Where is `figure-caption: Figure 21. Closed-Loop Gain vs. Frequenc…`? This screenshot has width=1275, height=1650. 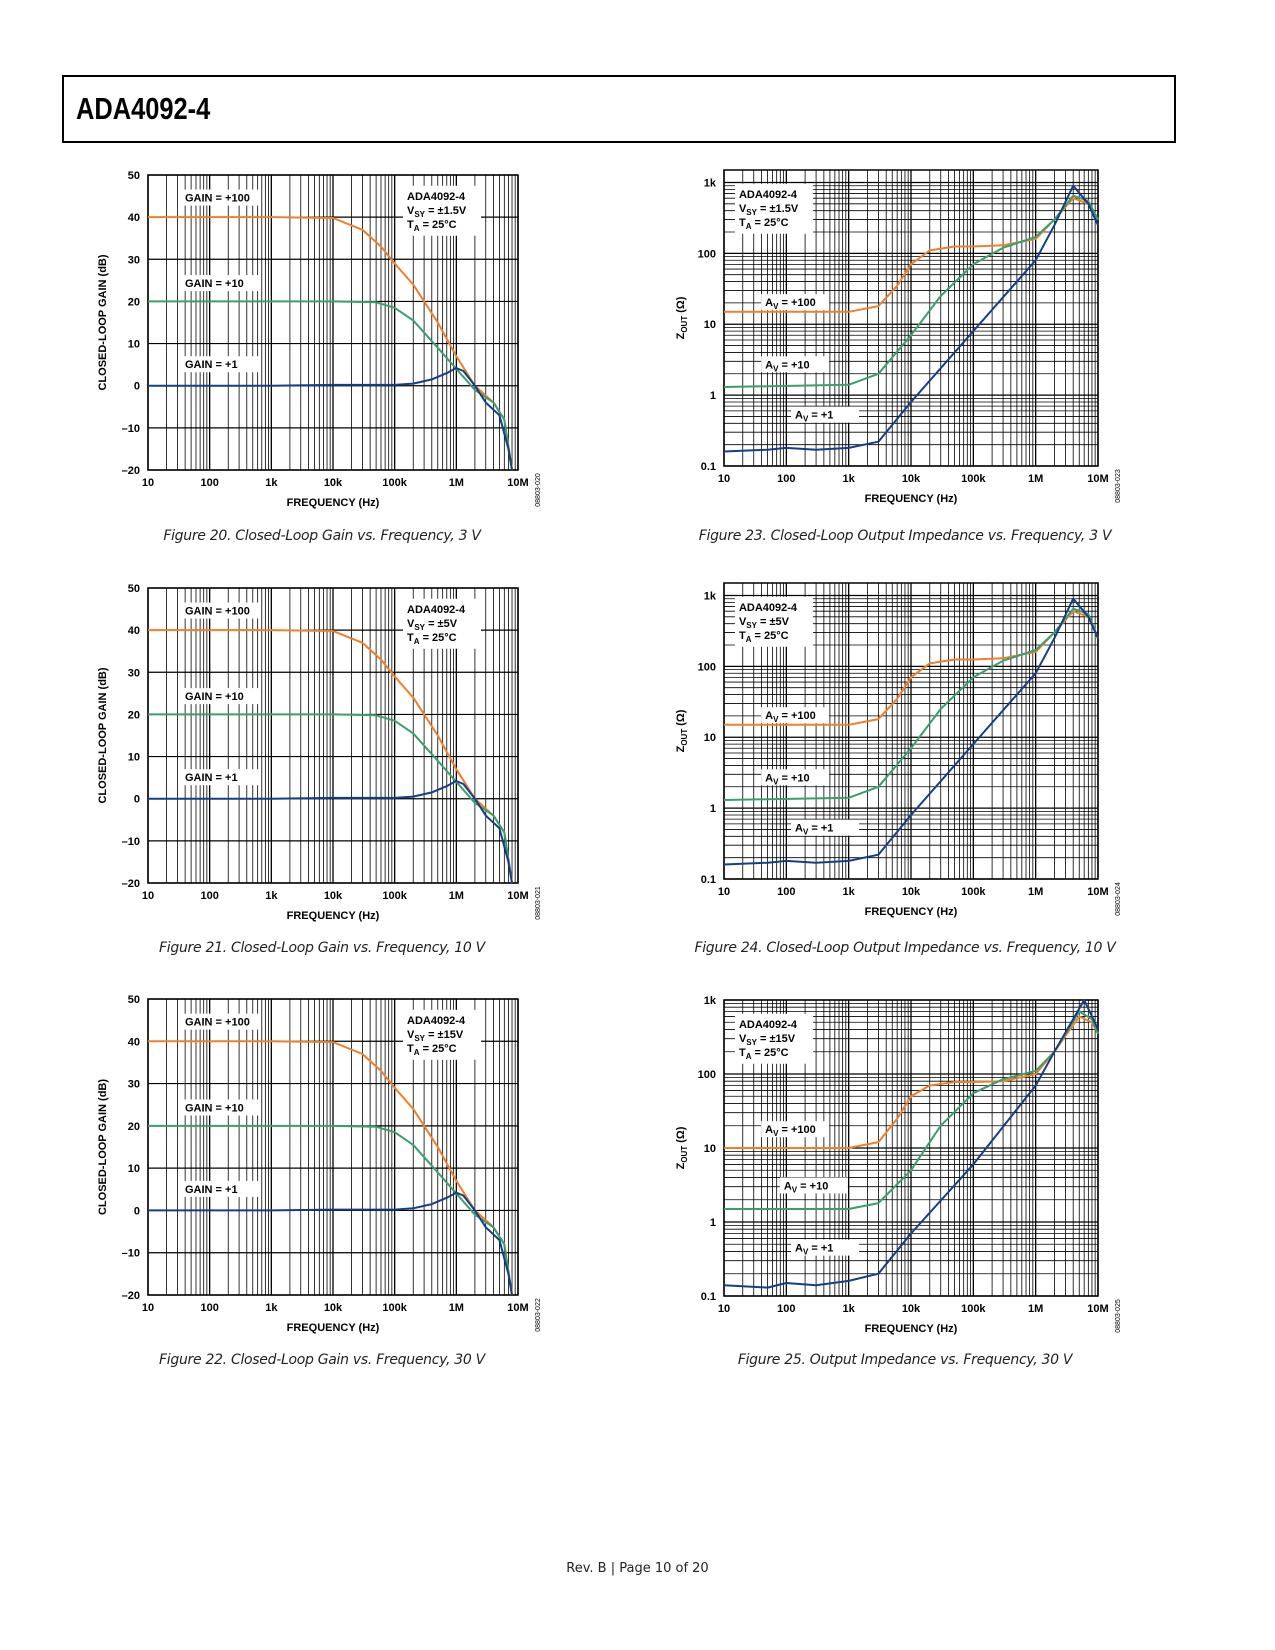
figure-caption: Figure 21. Closed-Loop Gain vs. Frequenc… is located at coordinates (322, 948).